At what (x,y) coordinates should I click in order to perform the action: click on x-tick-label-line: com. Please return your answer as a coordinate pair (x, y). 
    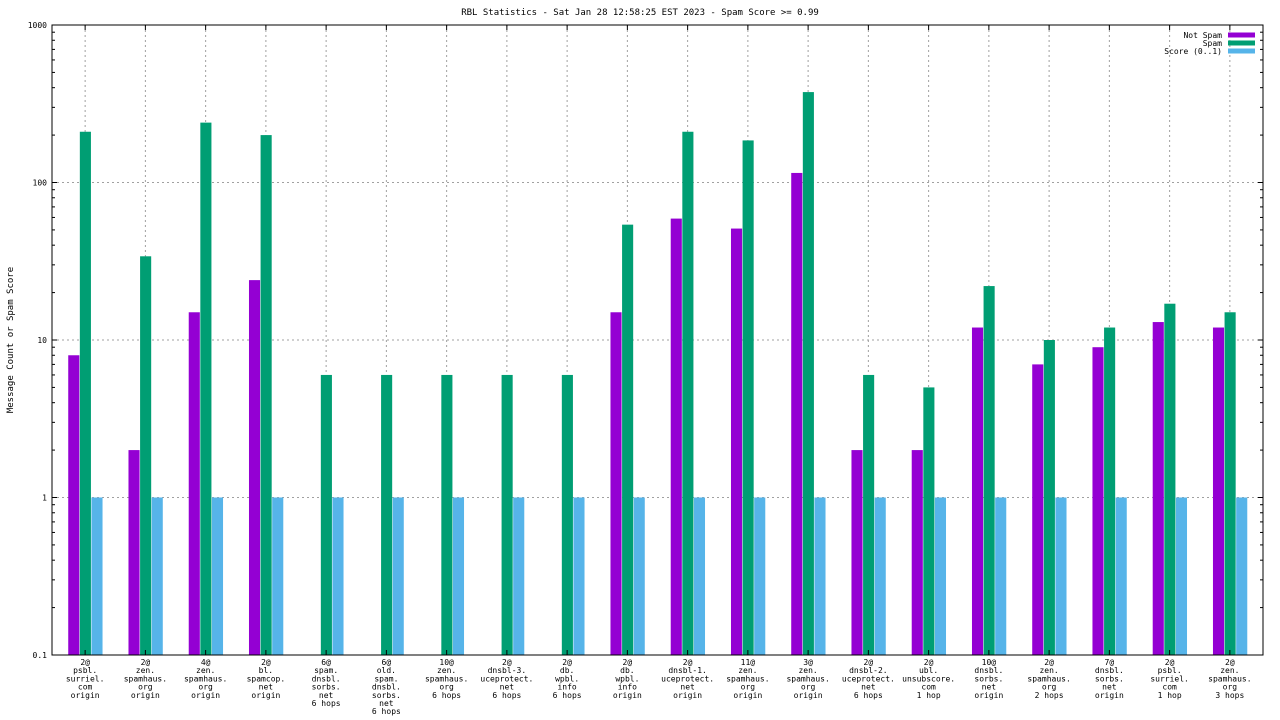
    Looking at the image, I should click on (1169, 687).